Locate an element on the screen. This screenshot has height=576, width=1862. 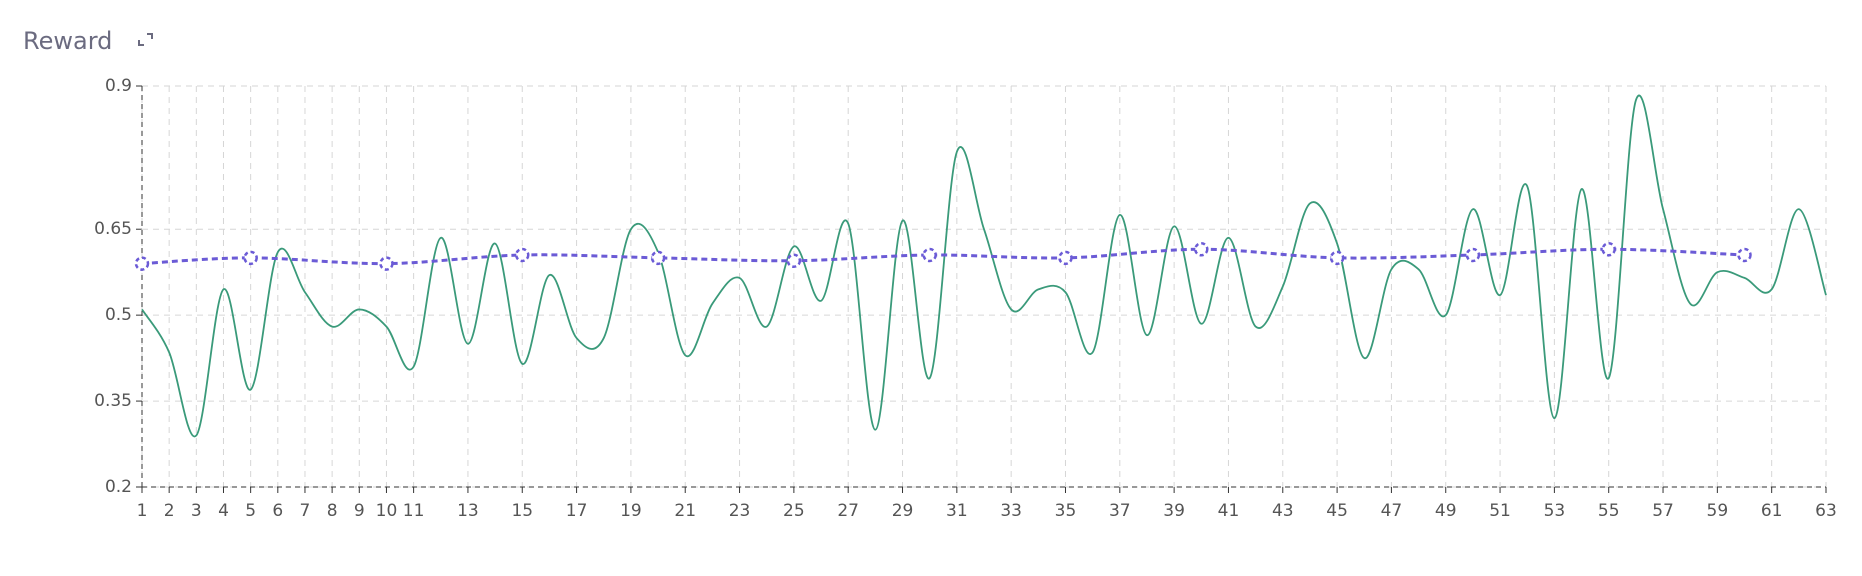
x-tick-label: 13 is located at coordinates (468, 511).